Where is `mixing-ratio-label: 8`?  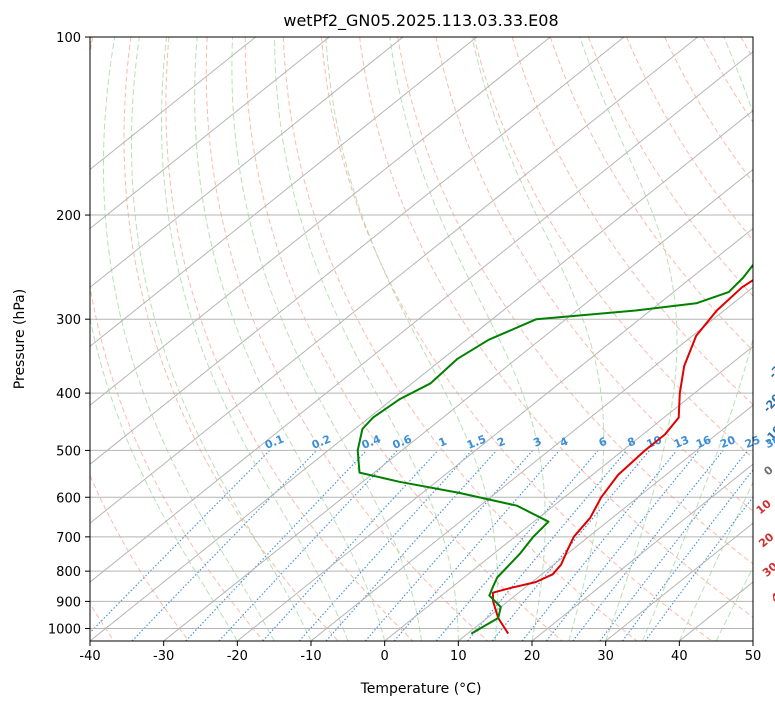 mixing-ratio-label: 8 is located at coordinates (631, 442).